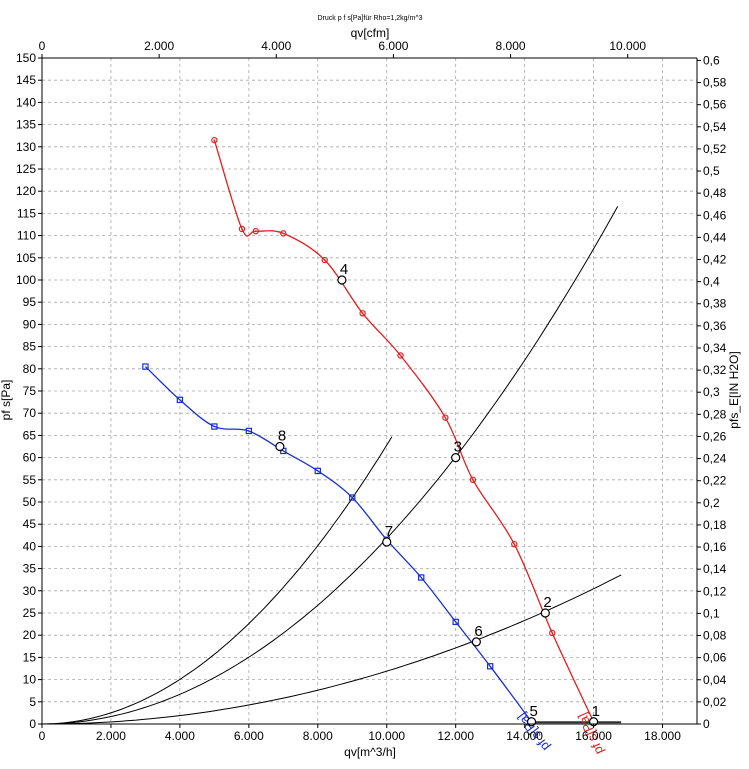 Image resolution: width=749 pixels, height=769 pixels. What do you see at coordinates (711, 503) in the screenshot?
I see `y2-tick-label: 0,2` at bounding box center [711, 503].